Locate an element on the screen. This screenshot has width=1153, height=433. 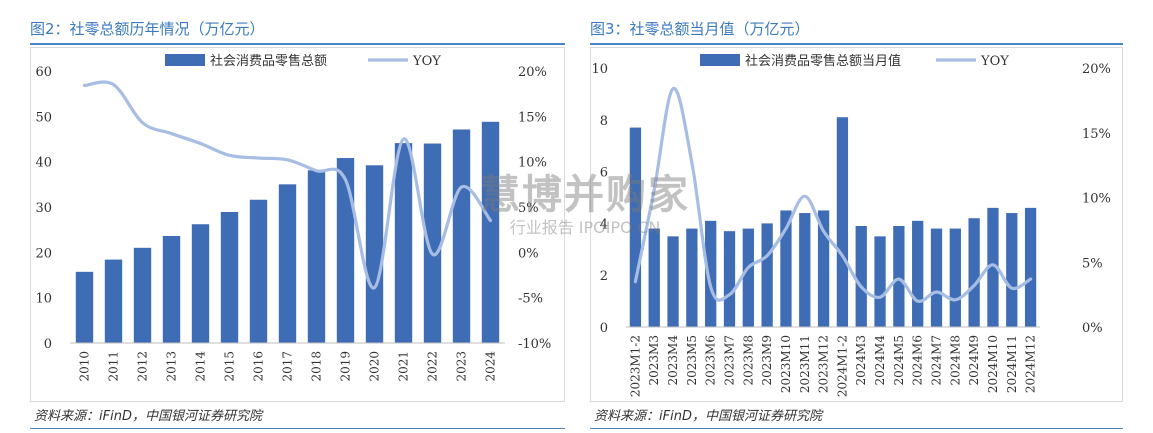
left-source-note: 资料来源：iFinD，中国银河证券研究院 is located at coordinates (148, 416).